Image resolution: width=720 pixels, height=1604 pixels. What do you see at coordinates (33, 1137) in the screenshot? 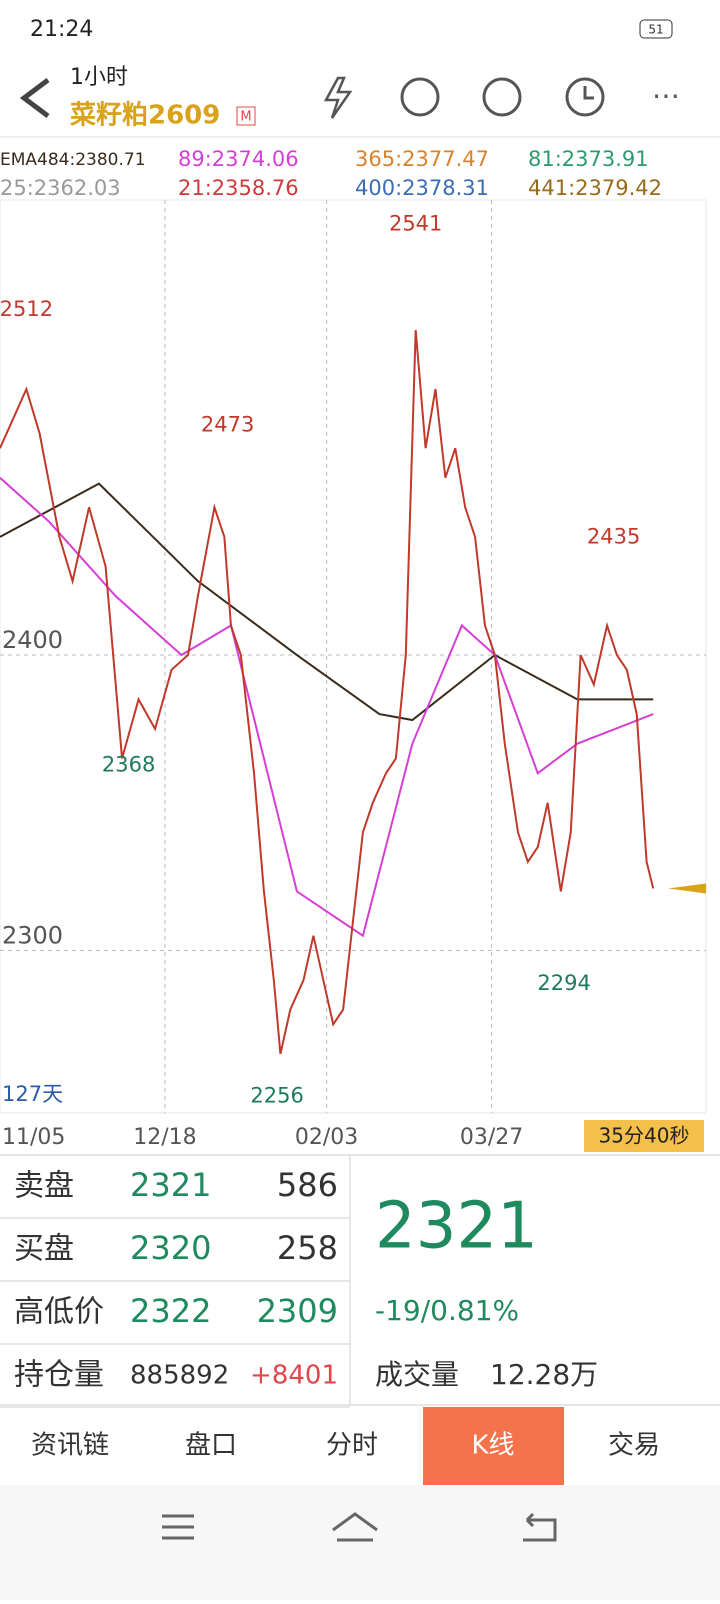
I see `x-tick-label: 11/05` at bounding box center [33, 1137].